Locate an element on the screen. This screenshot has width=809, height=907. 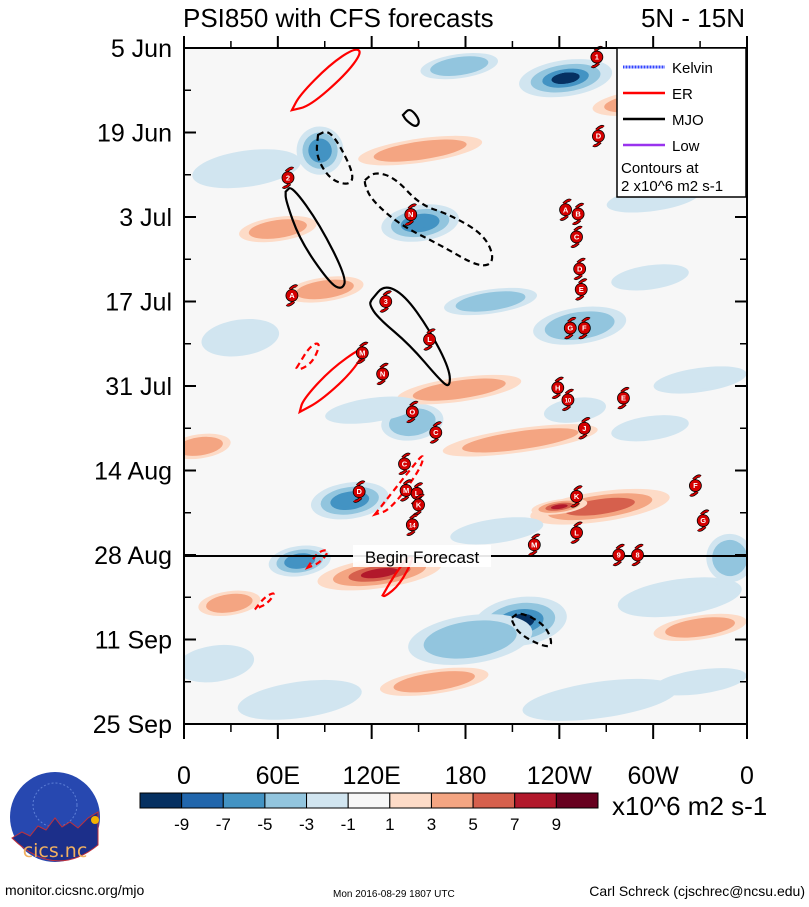
storm-label: K is located at coordinates (419, 505).